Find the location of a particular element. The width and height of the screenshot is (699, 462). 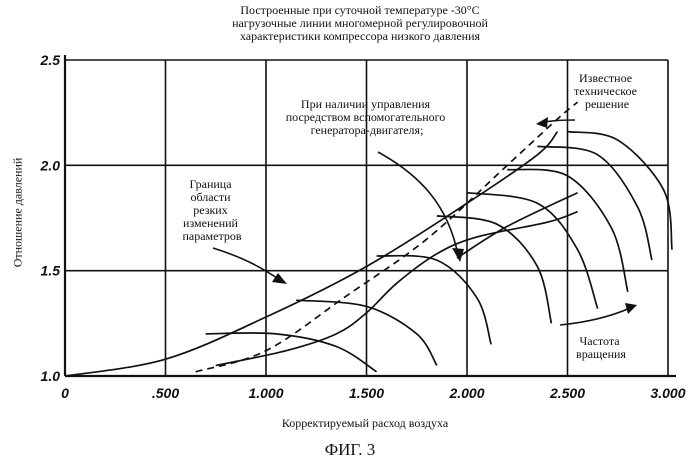

annotation-line: области is located at coordinates (210, 197).